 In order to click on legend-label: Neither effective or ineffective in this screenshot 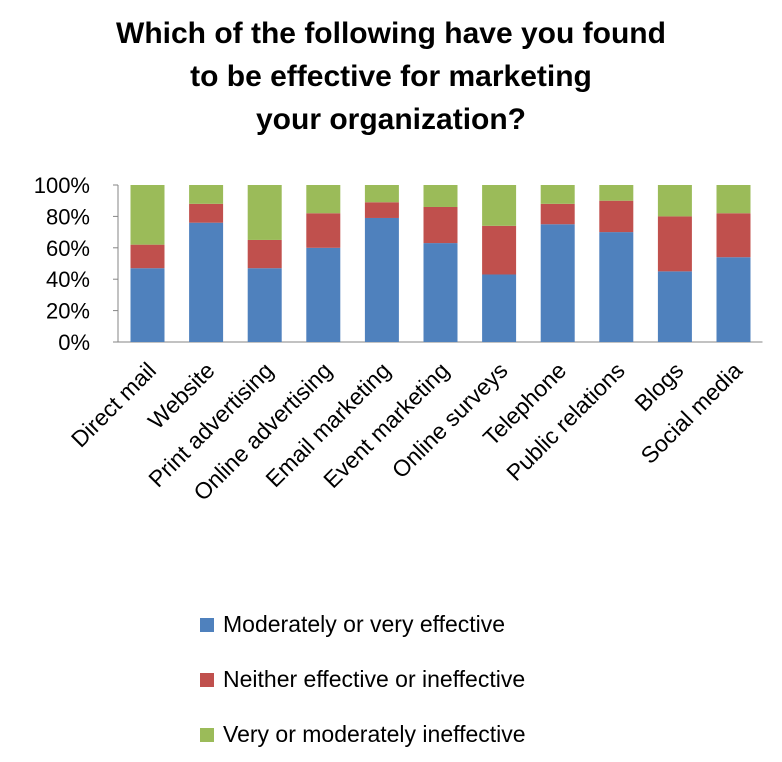, I will do `click(374, 679)`.